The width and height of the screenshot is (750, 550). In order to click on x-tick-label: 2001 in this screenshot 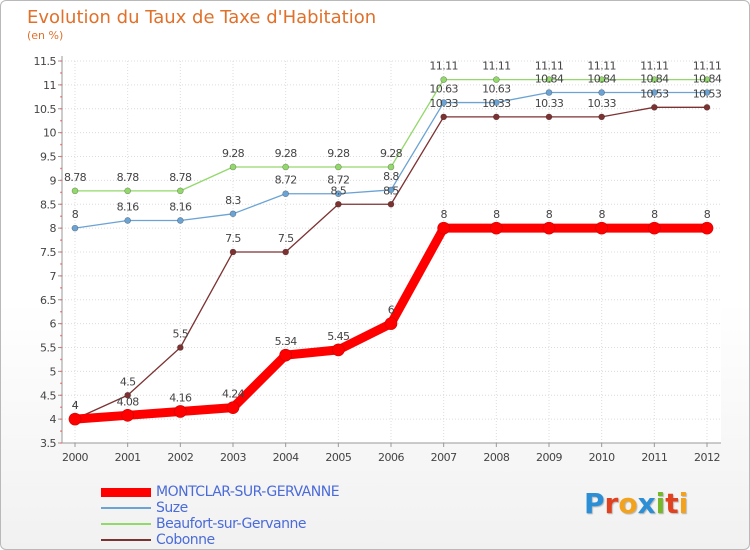, I will do `click(128, 457)`.